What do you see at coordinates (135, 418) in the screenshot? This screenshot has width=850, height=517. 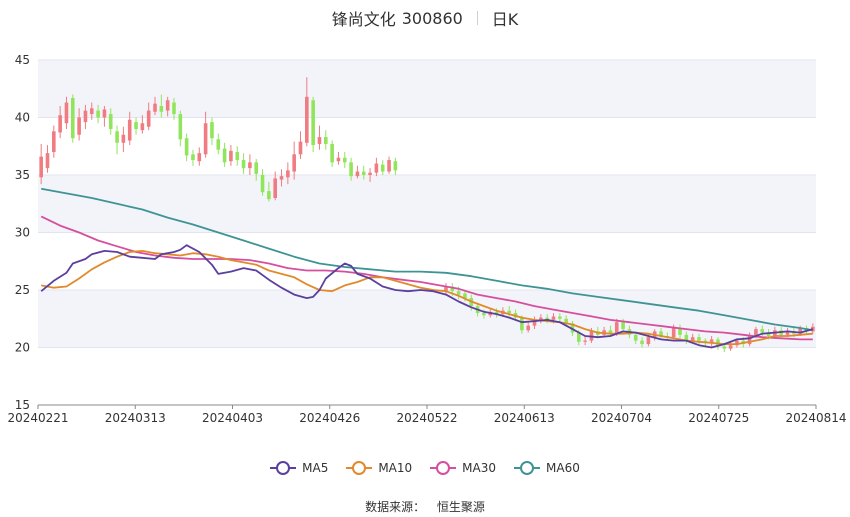 I see `x-tick-label: 20240313` at bounding box center [135, 418].